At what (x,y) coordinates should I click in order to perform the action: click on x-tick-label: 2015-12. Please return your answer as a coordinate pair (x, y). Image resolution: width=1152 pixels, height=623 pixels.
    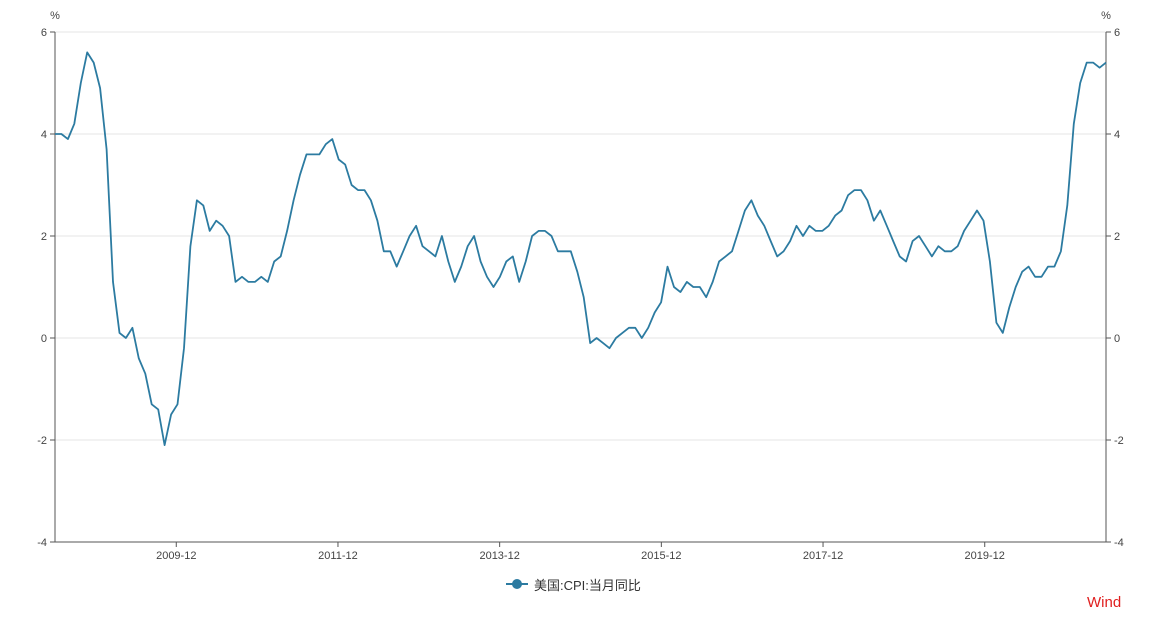
    Looking at the image, I should click on (661, 556).